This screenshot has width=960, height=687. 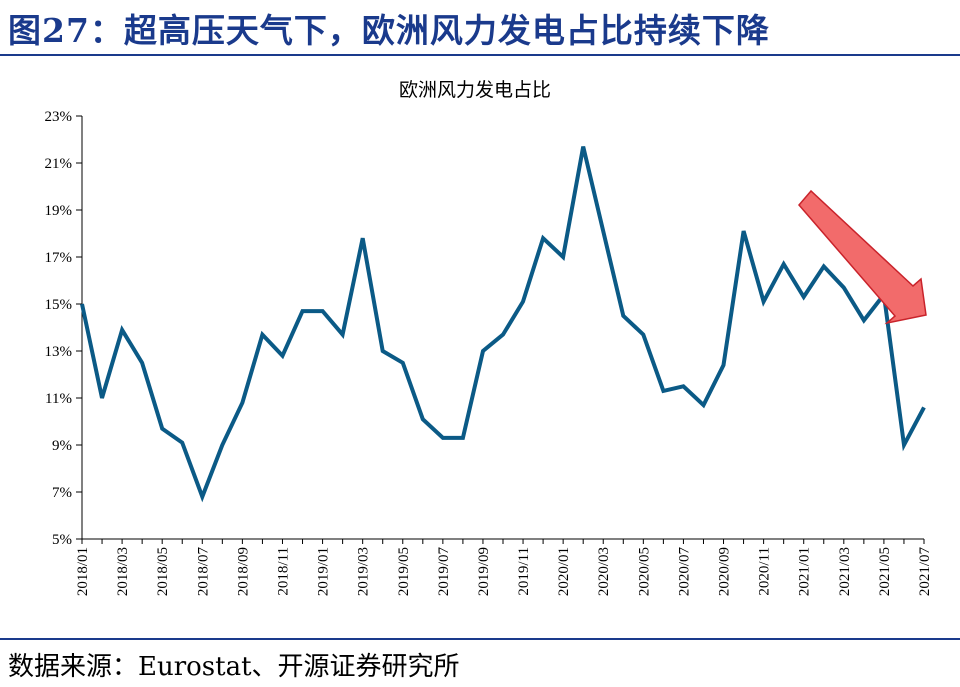 What do you see at coordinates (444, 572) in the screenshot?
I see `x-tick-label: 2019/07` at bounding box center [444, 572].